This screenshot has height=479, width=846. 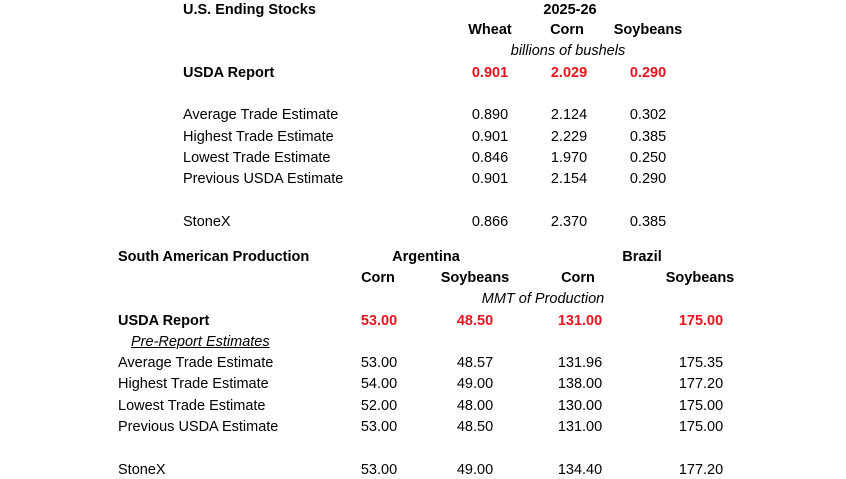 What do you see at coordinates (580, 470) in the screenshot?
I see `value-cell: 134.40` at bounding box center [580, 470].